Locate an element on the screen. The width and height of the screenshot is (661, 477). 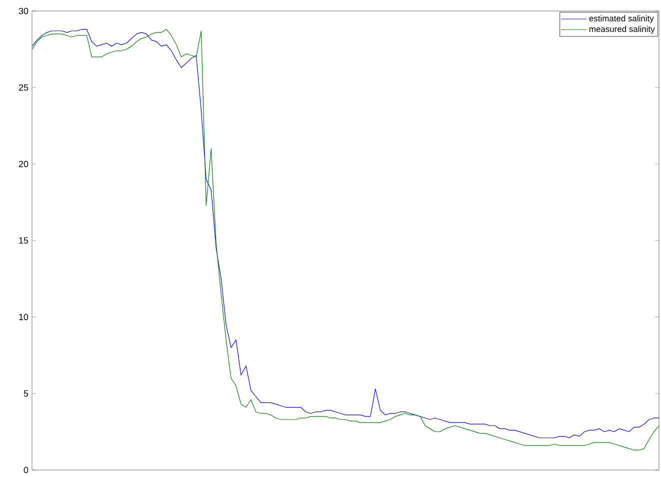
legend-label: estimated salinity is located at coordinates (621, 19).